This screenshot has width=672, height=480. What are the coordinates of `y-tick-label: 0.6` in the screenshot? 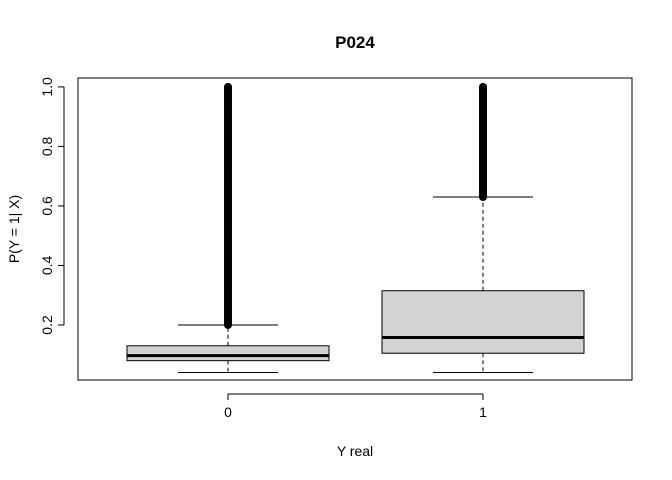 It's located at (47, 206).